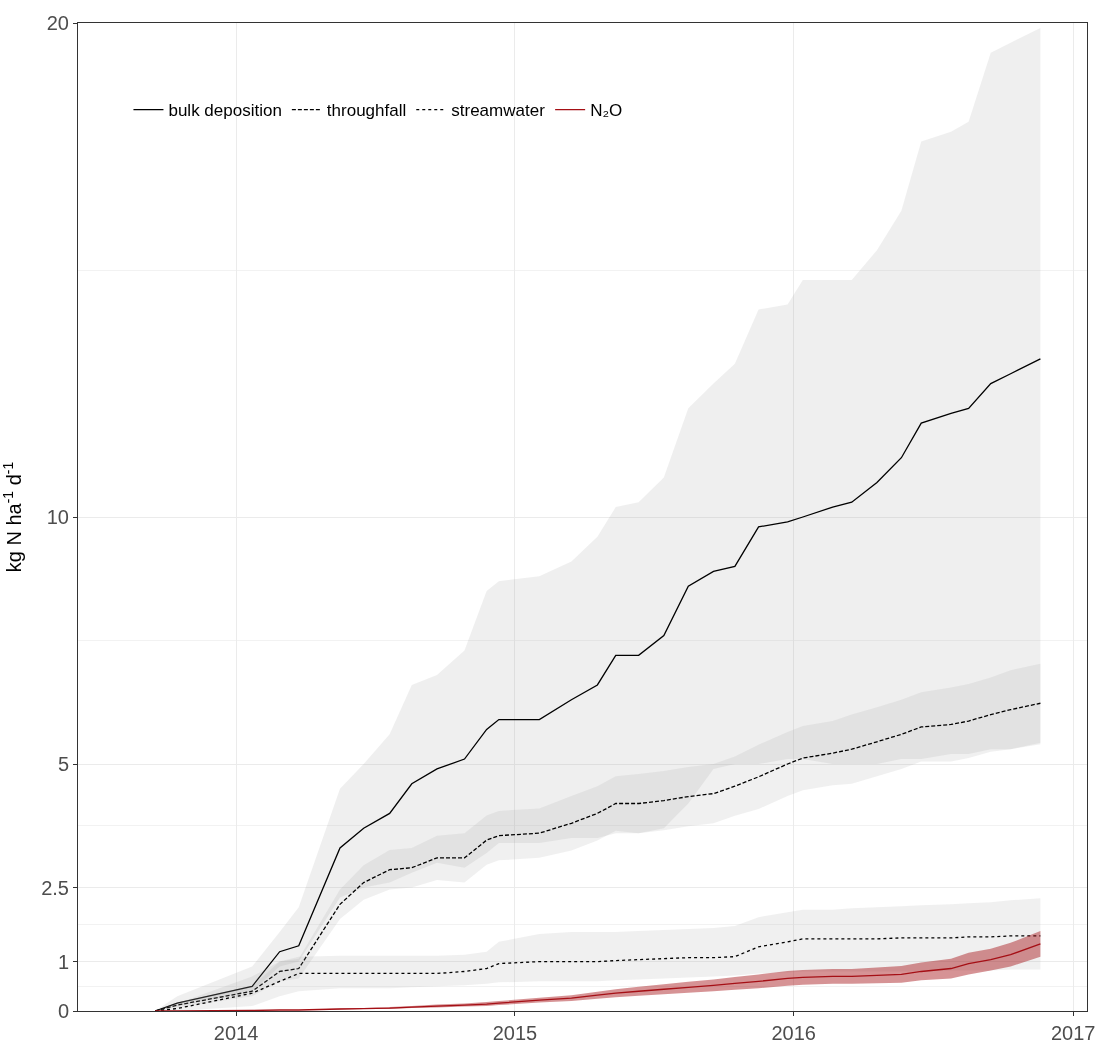  What do you see at coordinates (366, 111) in the screenshot?
I see `legend-label: throughfall` at bounding box center [366, 111].